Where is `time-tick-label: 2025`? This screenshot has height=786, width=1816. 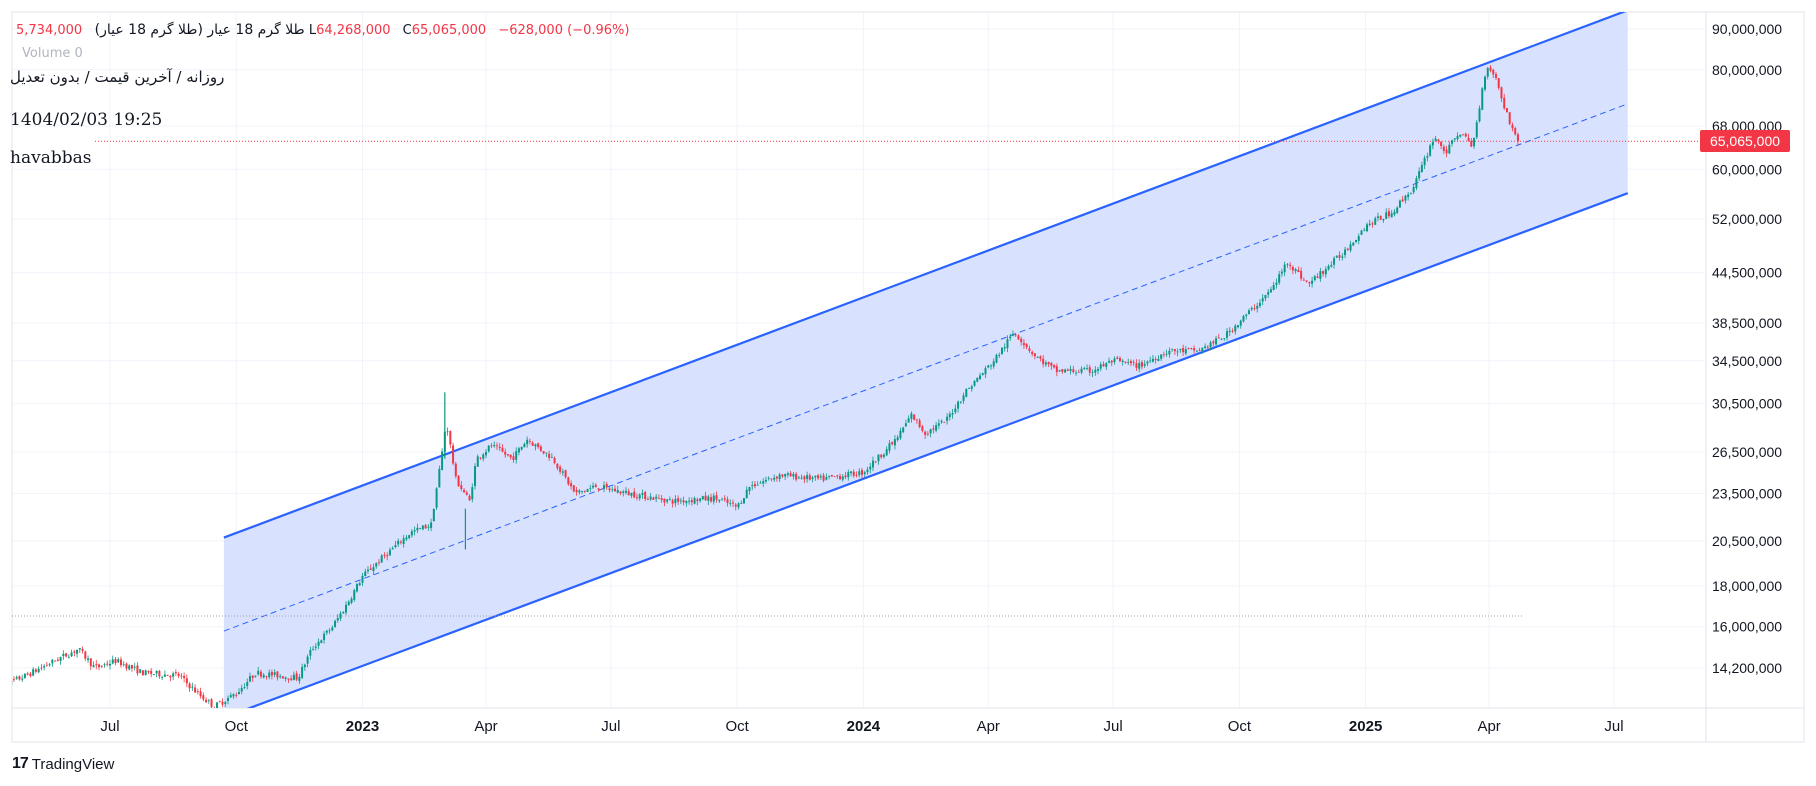 time-tick-label: 2025 is located at coordinates (1365, 726).